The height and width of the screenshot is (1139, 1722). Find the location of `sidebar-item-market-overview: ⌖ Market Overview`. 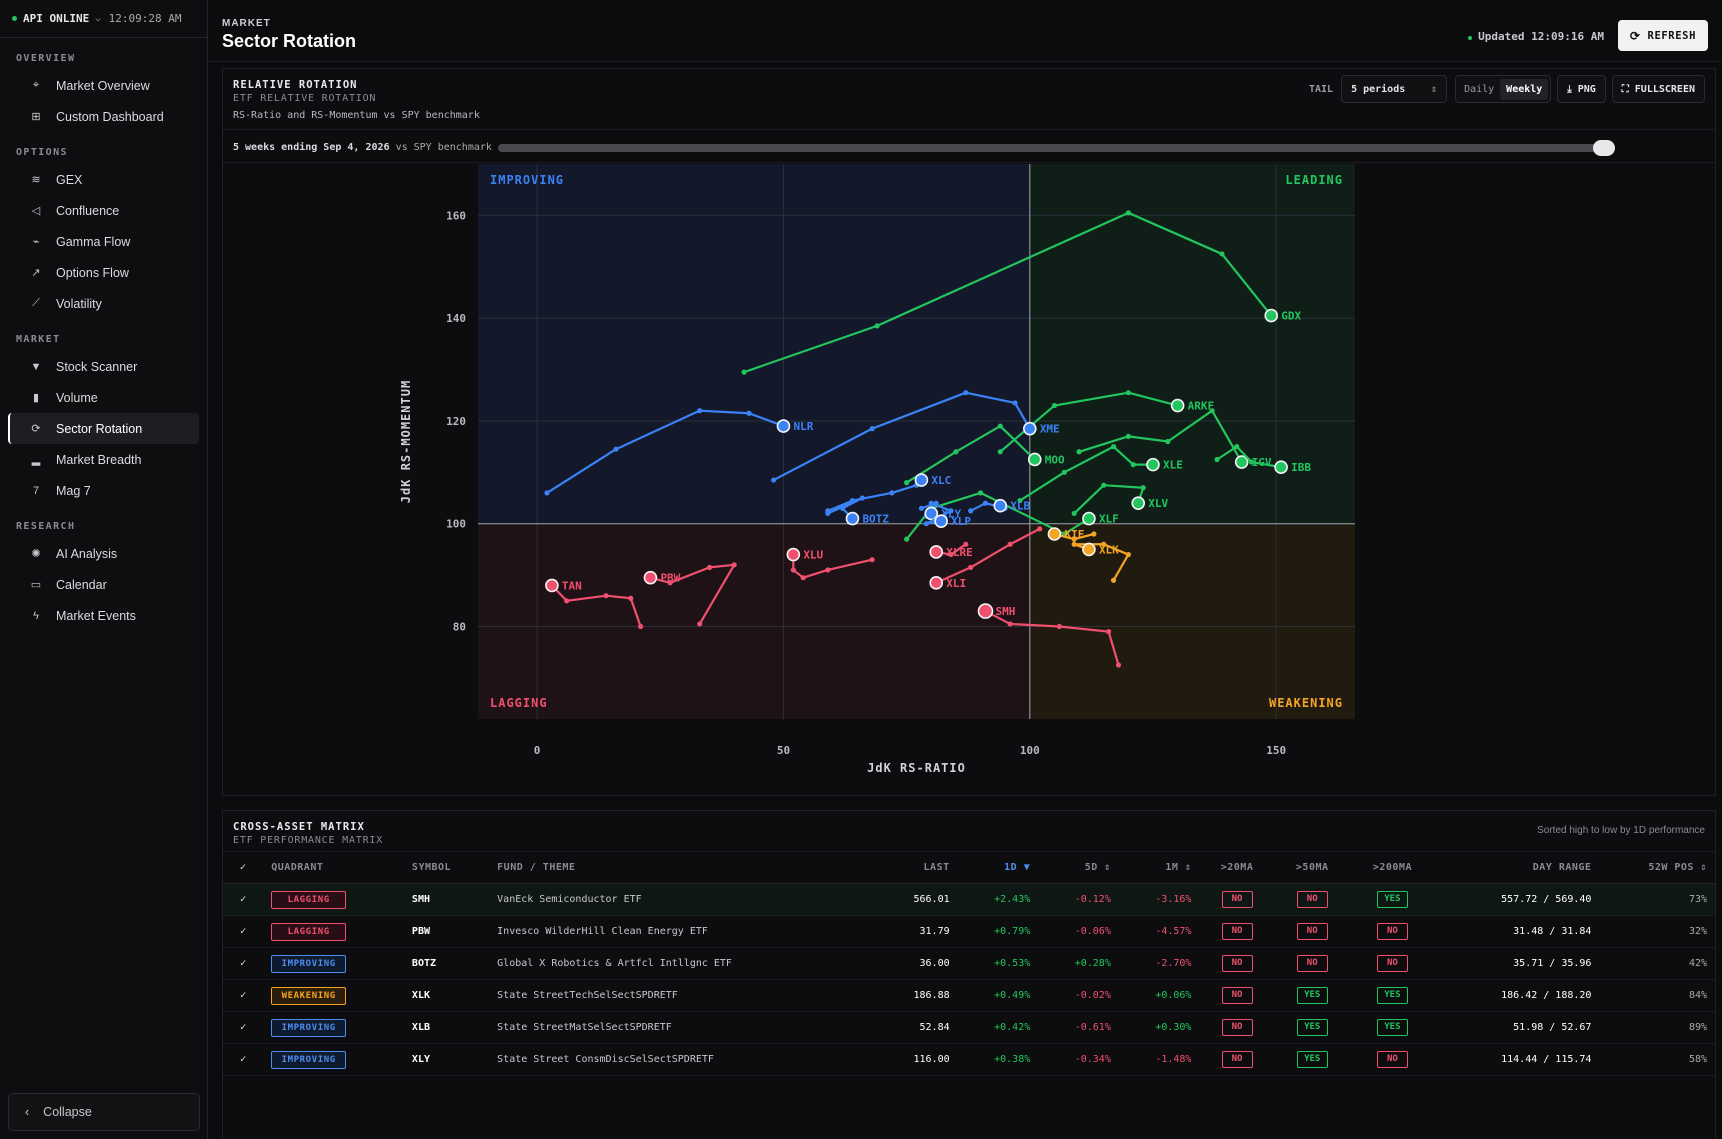

sidebar-item-market-overview: ⌖ Market Overview is located at coordinates (103, 85).